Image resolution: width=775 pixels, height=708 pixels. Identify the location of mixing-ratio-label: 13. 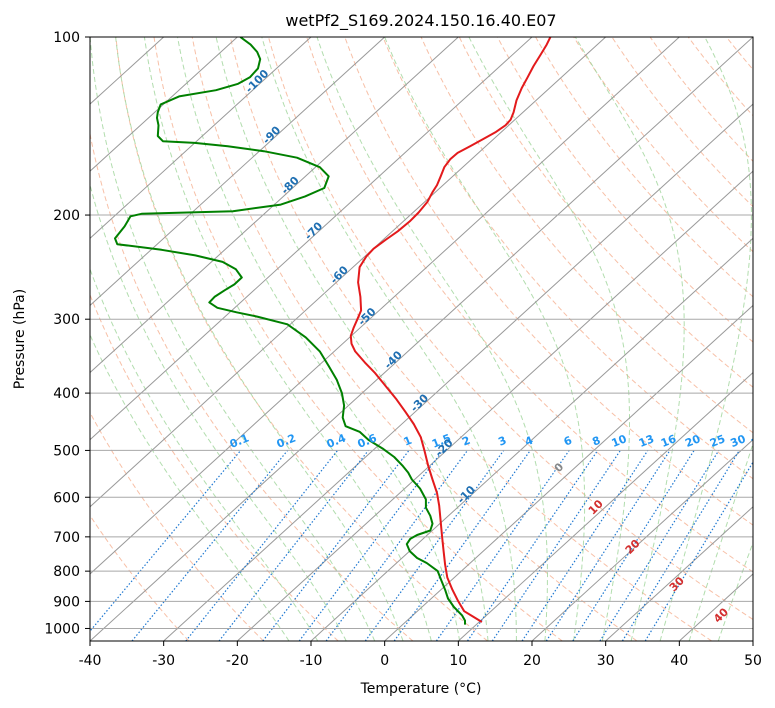
(646, 441).